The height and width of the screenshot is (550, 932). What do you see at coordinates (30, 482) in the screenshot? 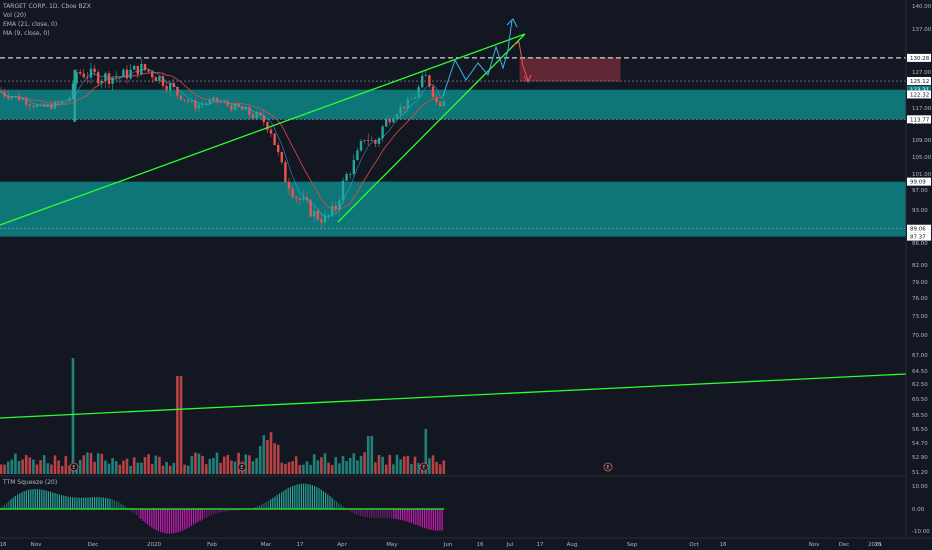
I see `ttm-squeeze-label: TTM Squeeze (20)` at bounding box center [30, 482].